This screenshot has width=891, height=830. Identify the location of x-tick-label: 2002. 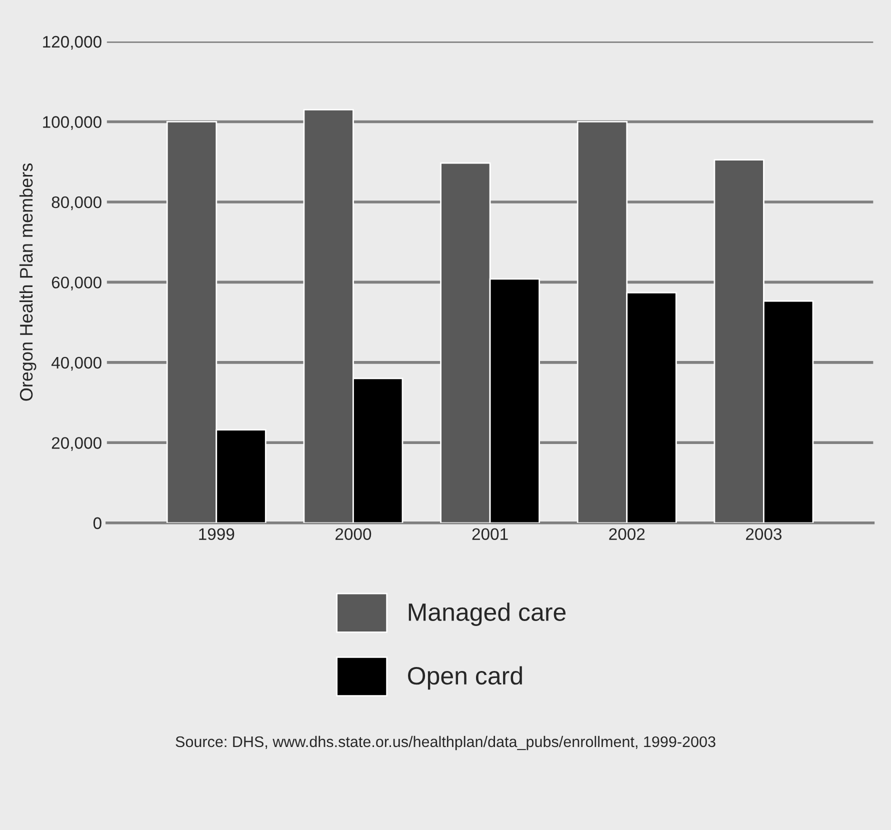
(627, 534).